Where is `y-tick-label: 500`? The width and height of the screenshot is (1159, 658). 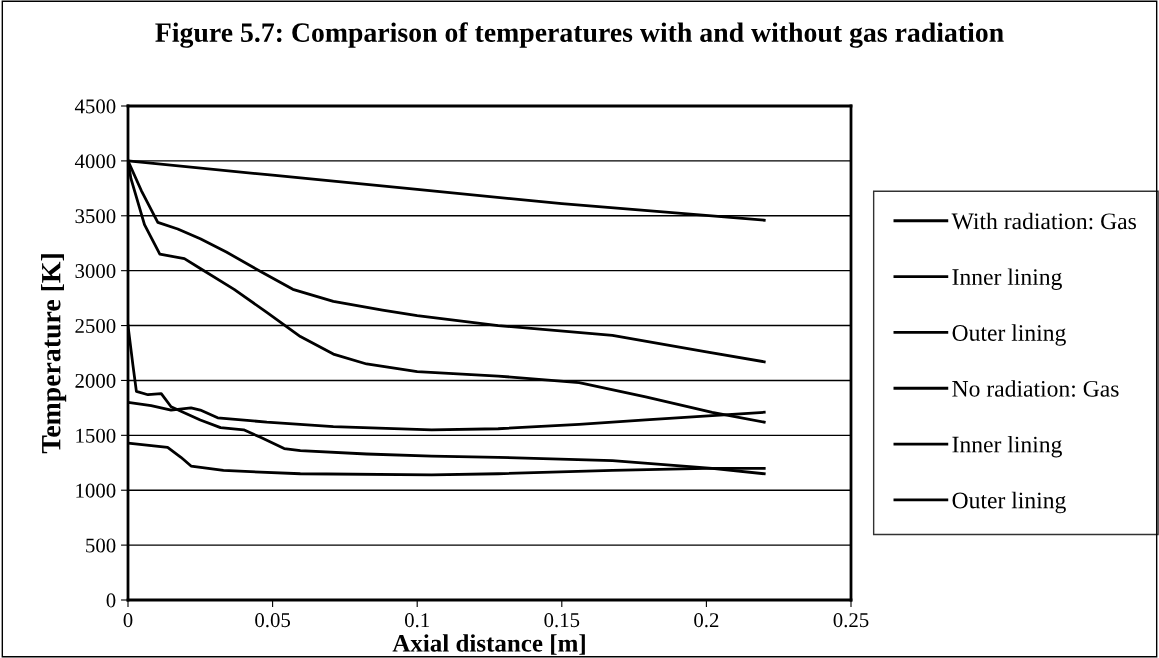
y-tick-label: 500 is located at coordinates (101, 545).